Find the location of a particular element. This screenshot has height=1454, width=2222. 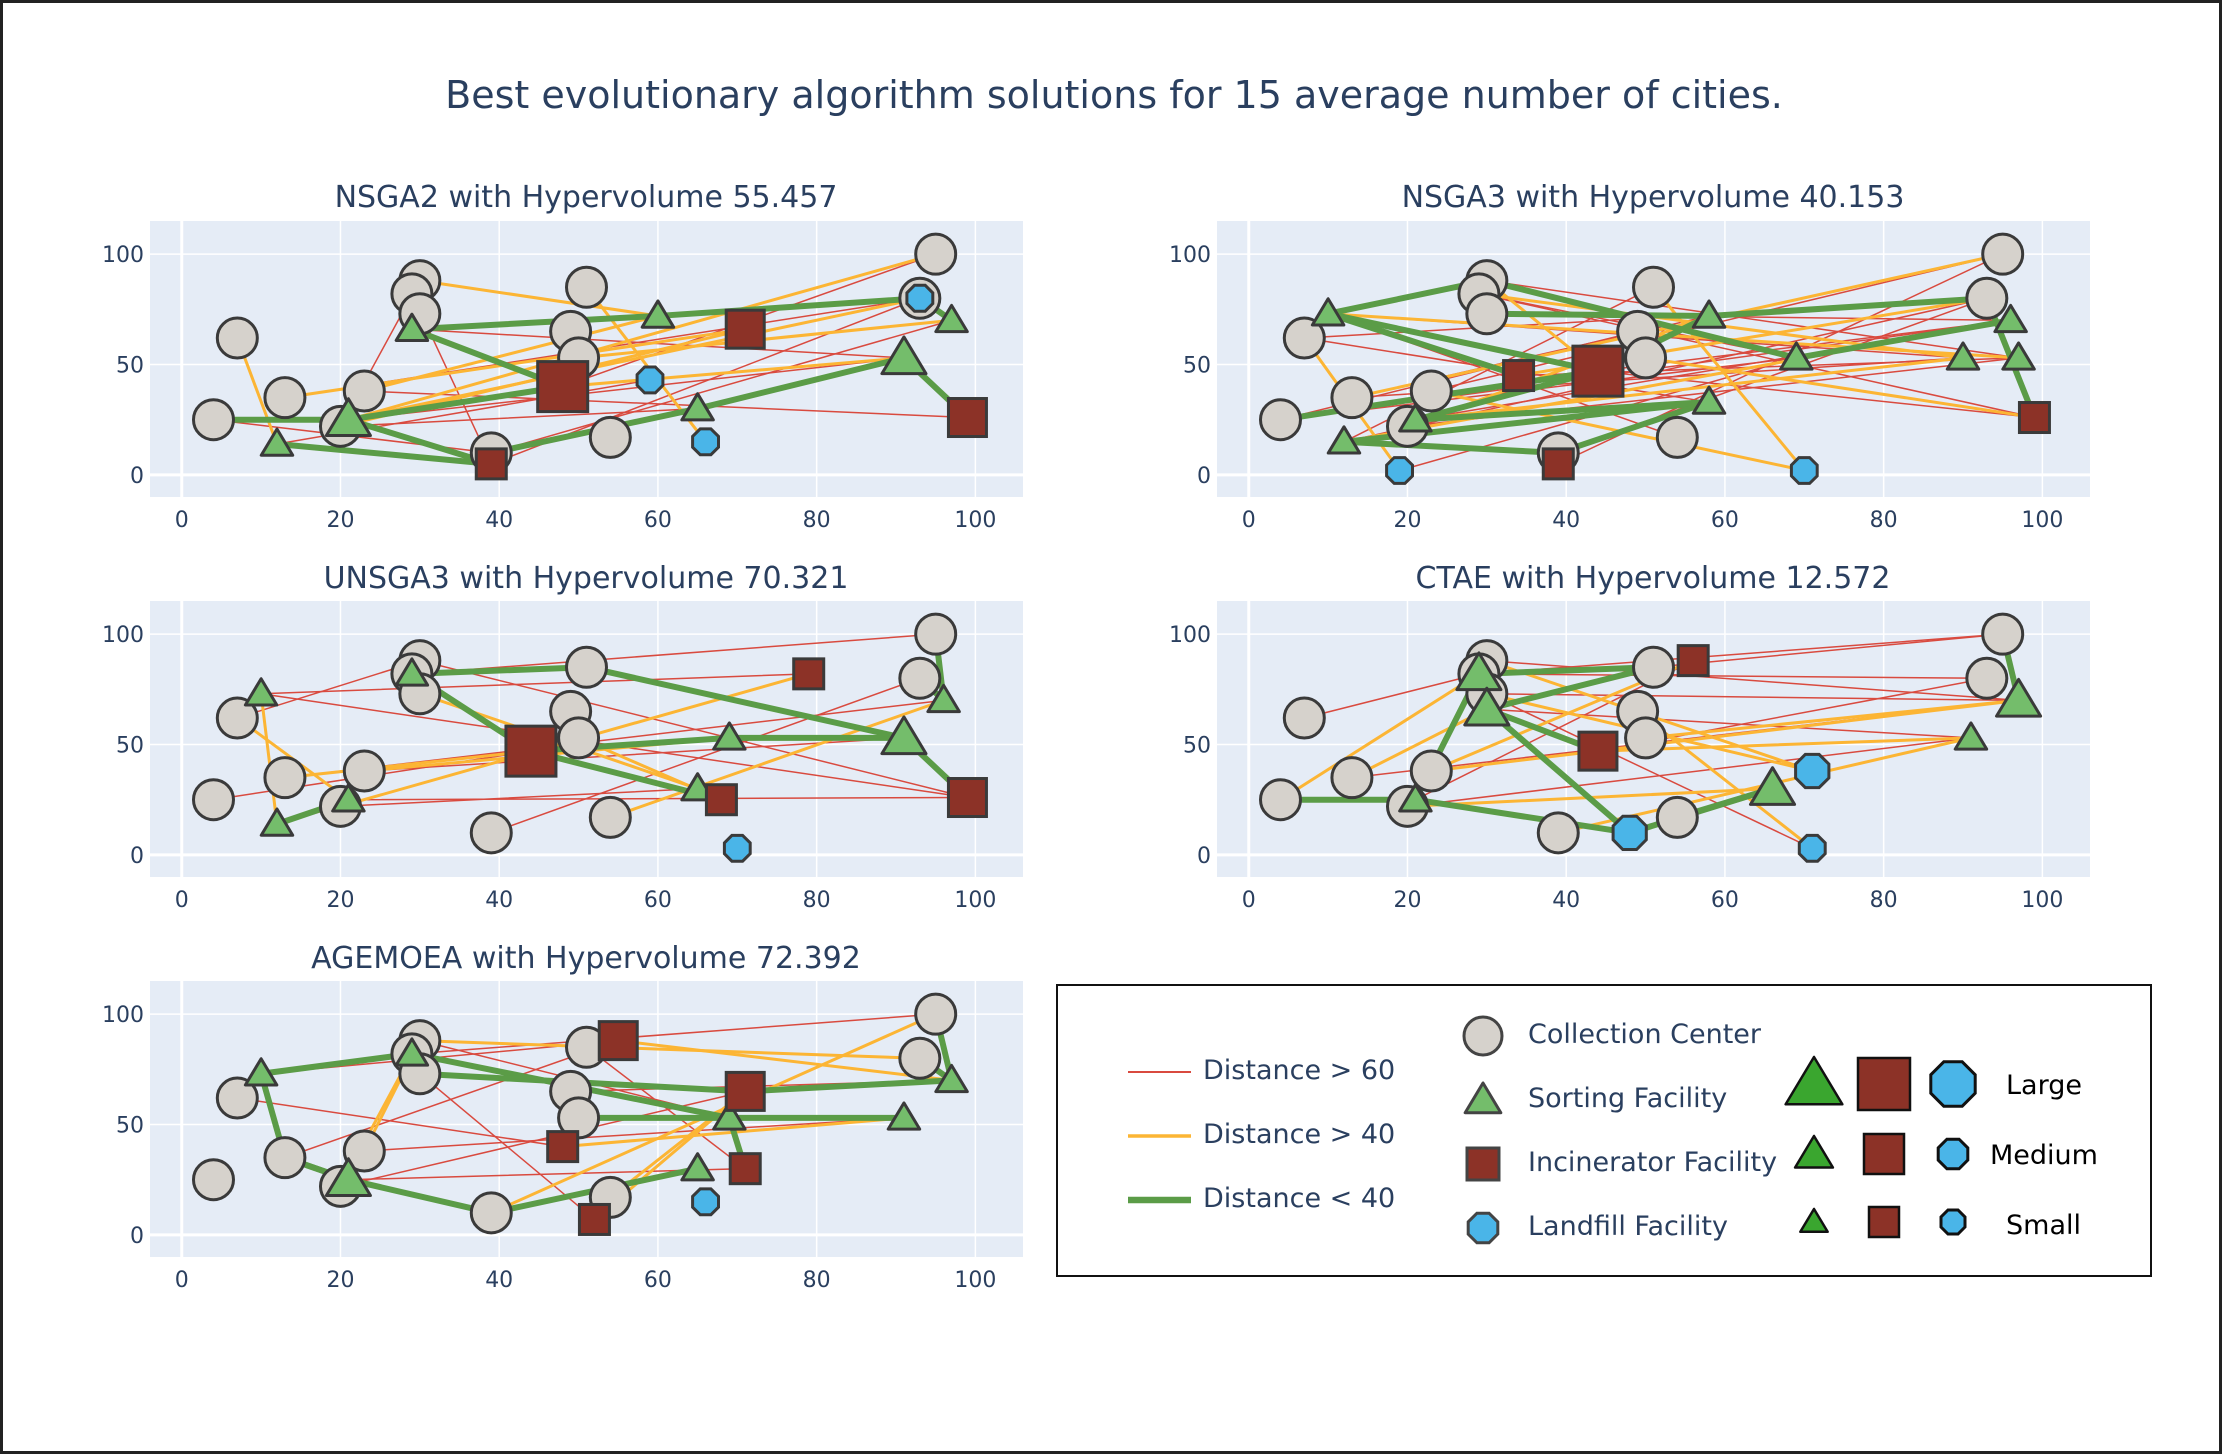

subplot-title: CTAE with Hypervolume 12.572 is located at coordinates (1653, 578).